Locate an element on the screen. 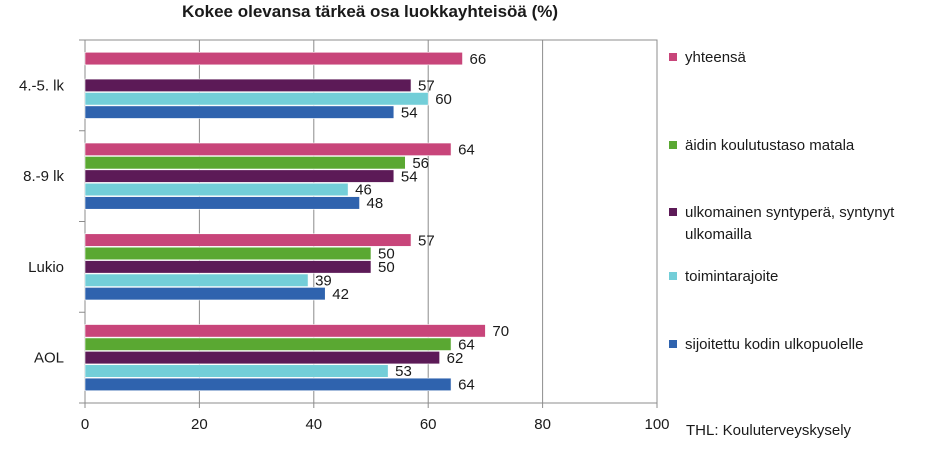 The image size is (931, 454). x-tick-label: 60 is located at coordinates (428, 424).